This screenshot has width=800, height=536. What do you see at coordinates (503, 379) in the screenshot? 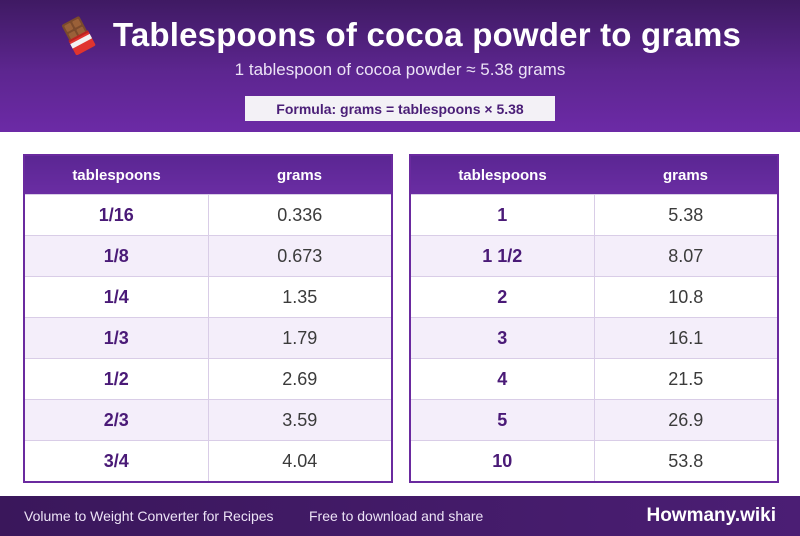
I see `tablespoons-cell: 4` at bounding box center [503, 379].